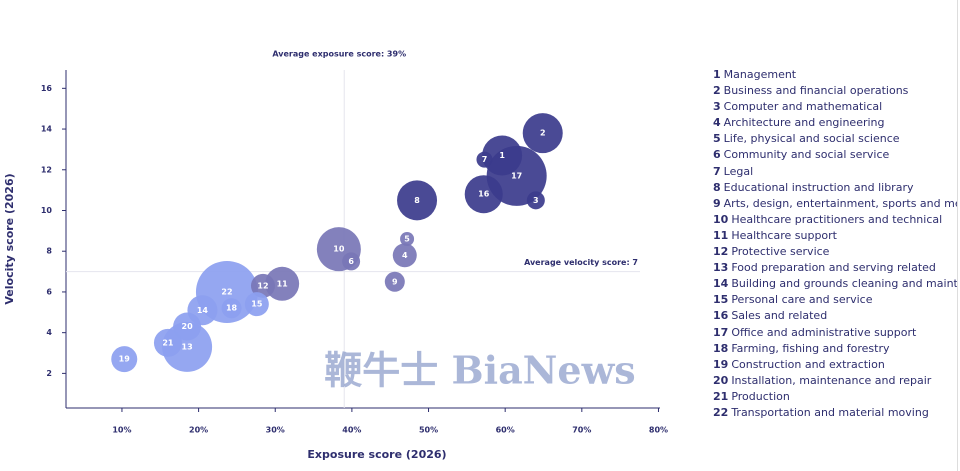 The width and height of the screenshot is (960, 471). Describe the element at coordinates (721, 396) in the screenshot. I see `legend-number: 21` at that location.